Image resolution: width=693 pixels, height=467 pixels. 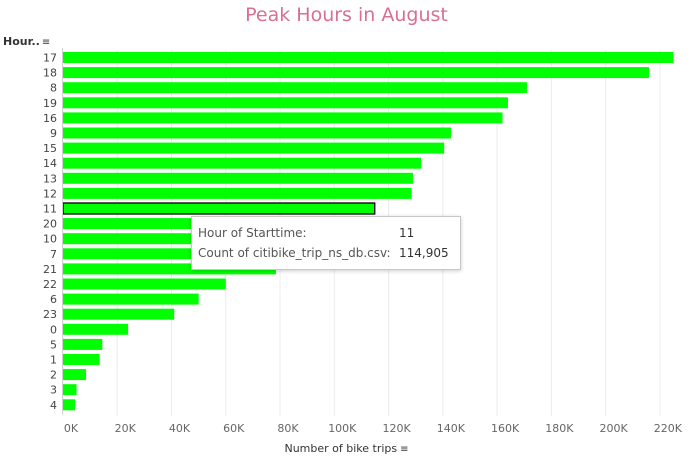 I want to click on y-tick-label: 13, so click(x=50, y=178).